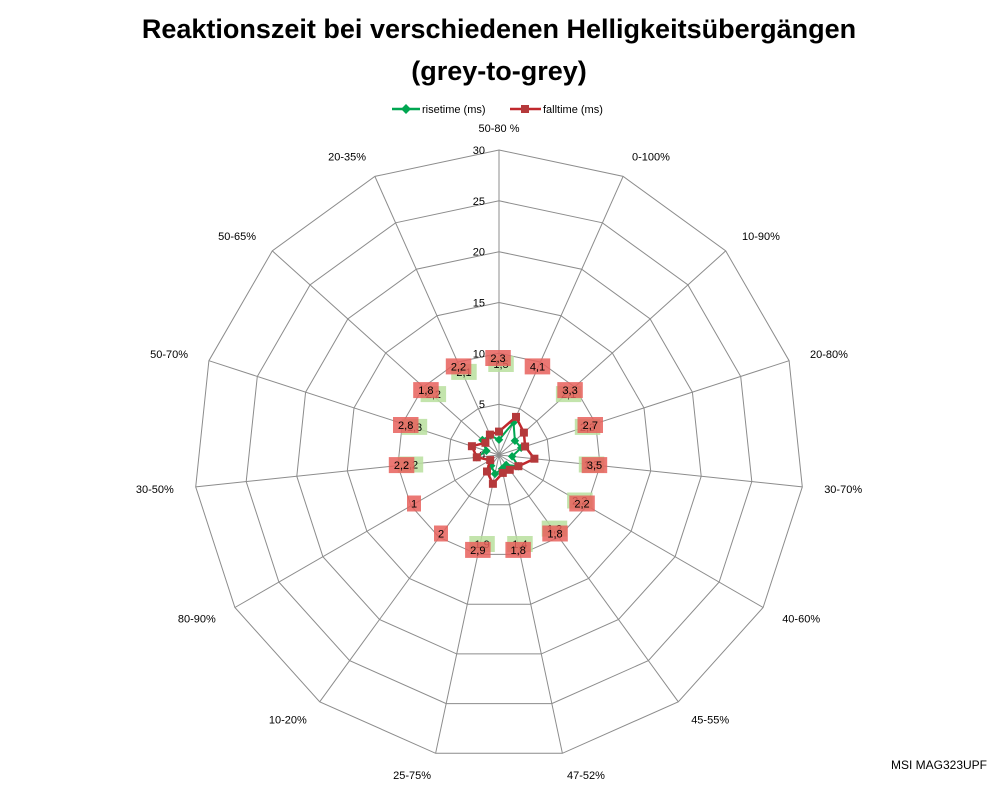 The image size is (998, 786). What do you see at coordinates (454, 110) in the screenshot?
I see `legend-label-risetime: risetime (ms)` at bounding box center [454, 110].